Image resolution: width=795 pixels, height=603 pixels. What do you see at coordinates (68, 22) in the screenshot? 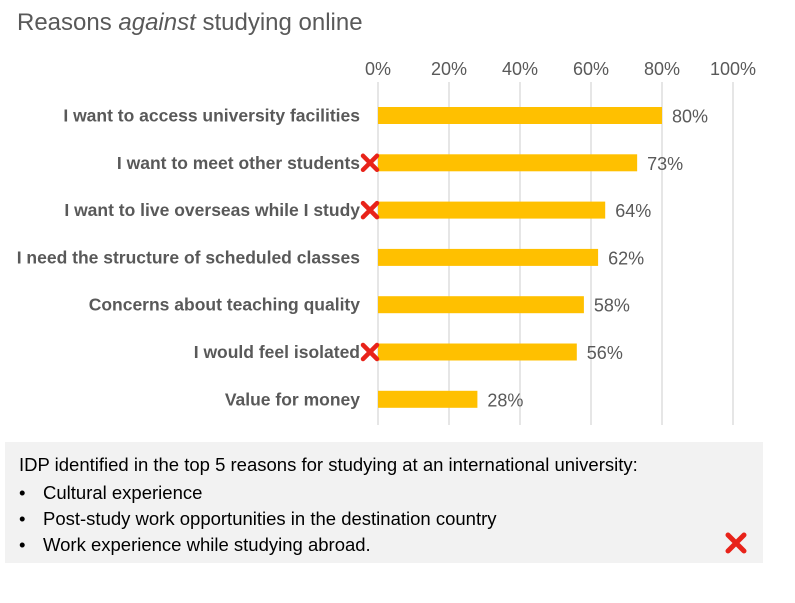
I see `chart-title-prefix: Reasons` at bounding box center [68, 22].